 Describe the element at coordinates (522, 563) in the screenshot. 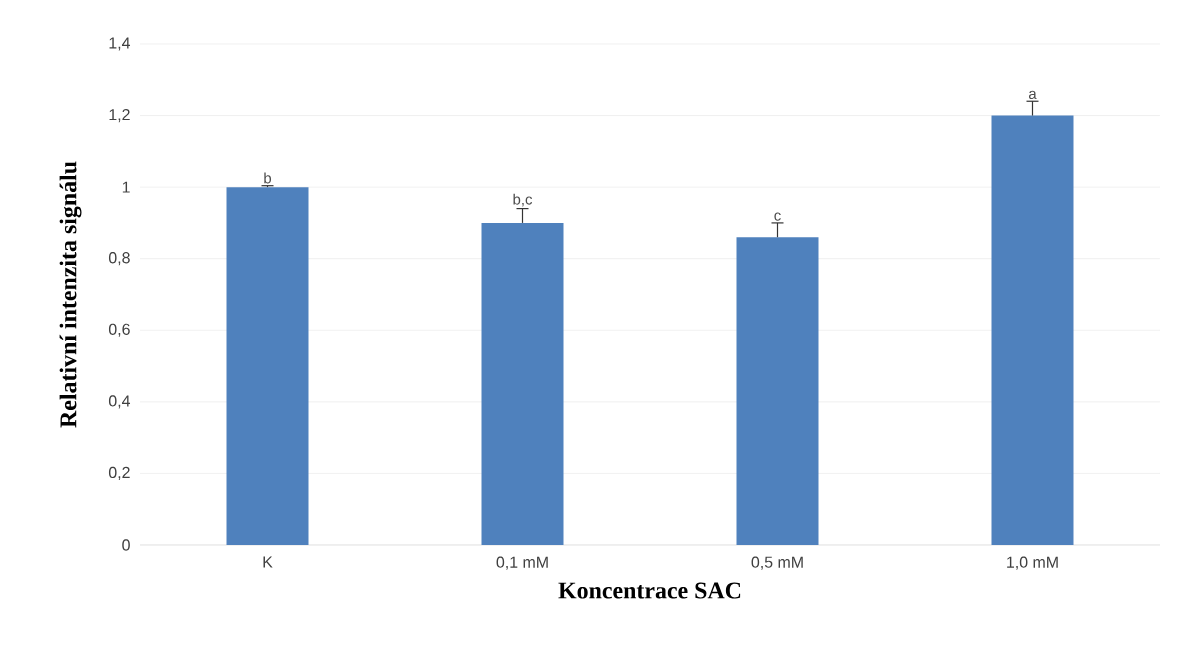

I see `x-tick-label: 0,1 mM` at that location.